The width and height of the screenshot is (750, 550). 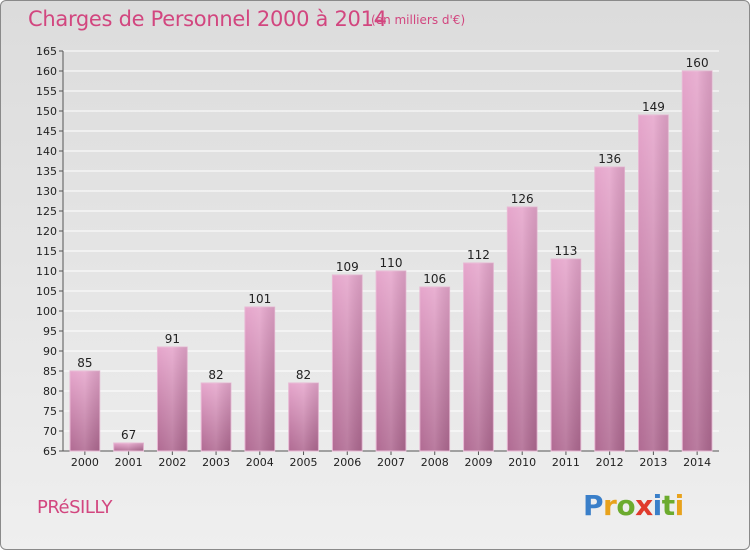 What do you see at coordinates (46, 171) in the screenshot?
I see `y-tick-label: 135` at bounding box center [46, 171].